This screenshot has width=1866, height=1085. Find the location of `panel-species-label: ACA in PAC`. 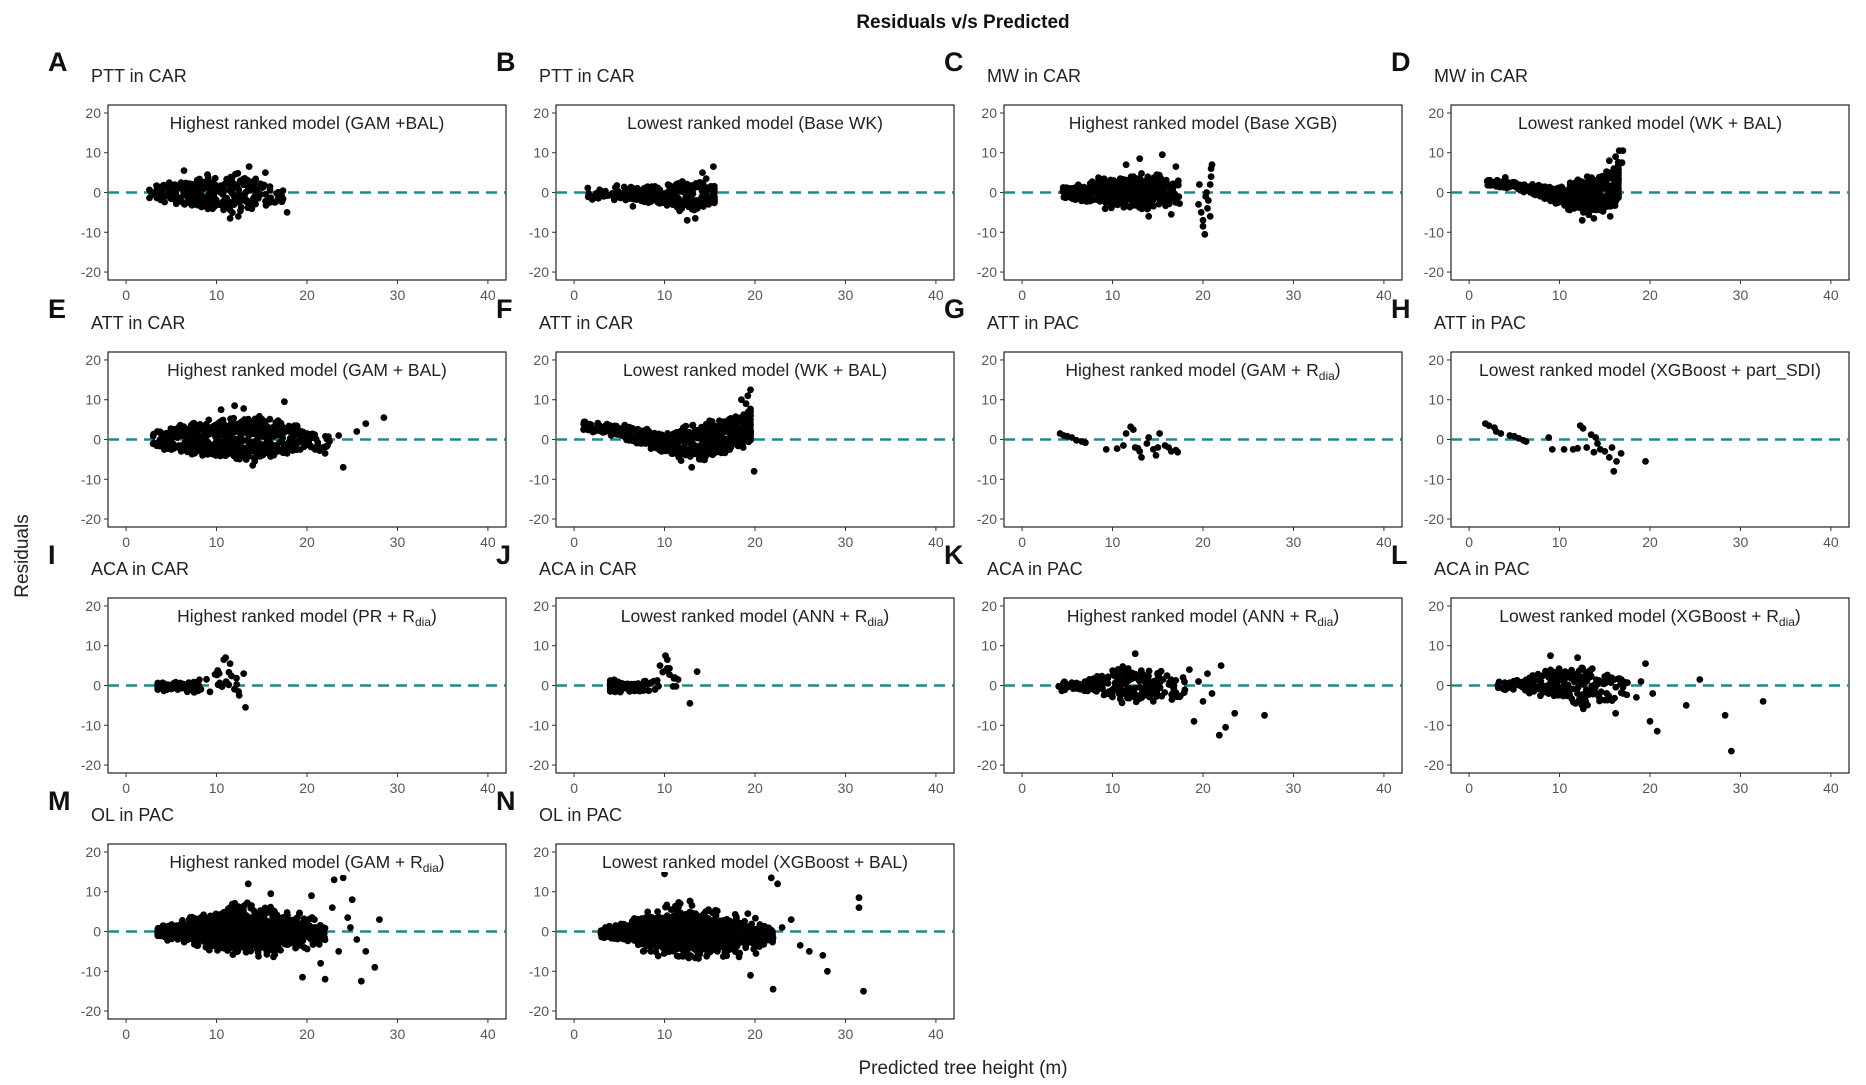

panel-species-label: ACA in PAC is located at coordinates (1482, 569).